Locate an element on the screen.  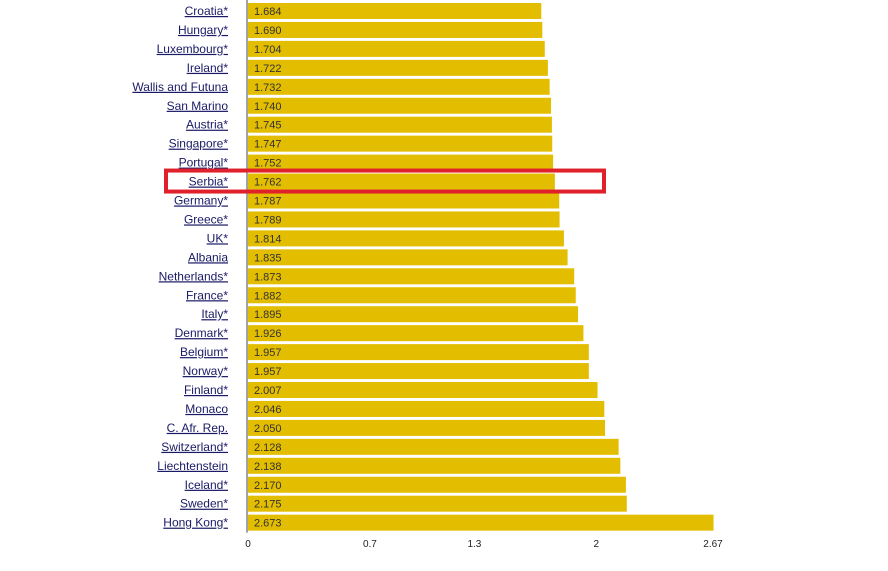
country-link: Iceland* is located at coordinates (207, 485).